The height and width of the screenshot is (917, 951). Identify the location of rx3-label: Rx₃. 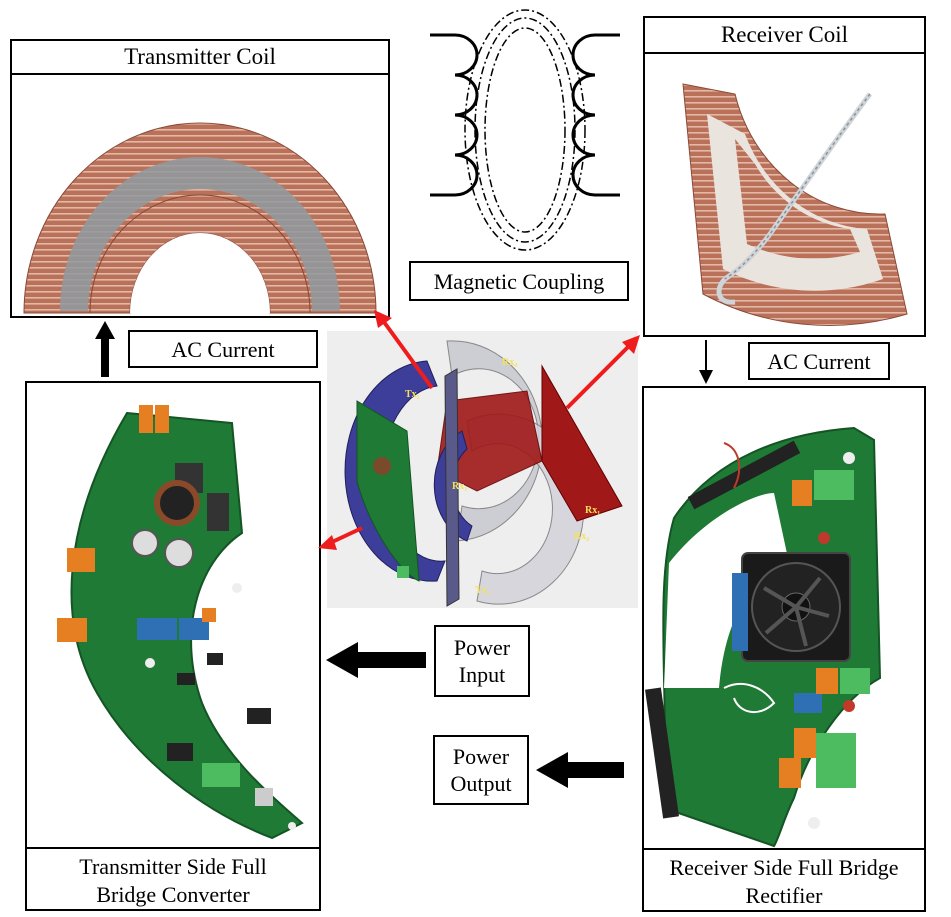
(459, 486).